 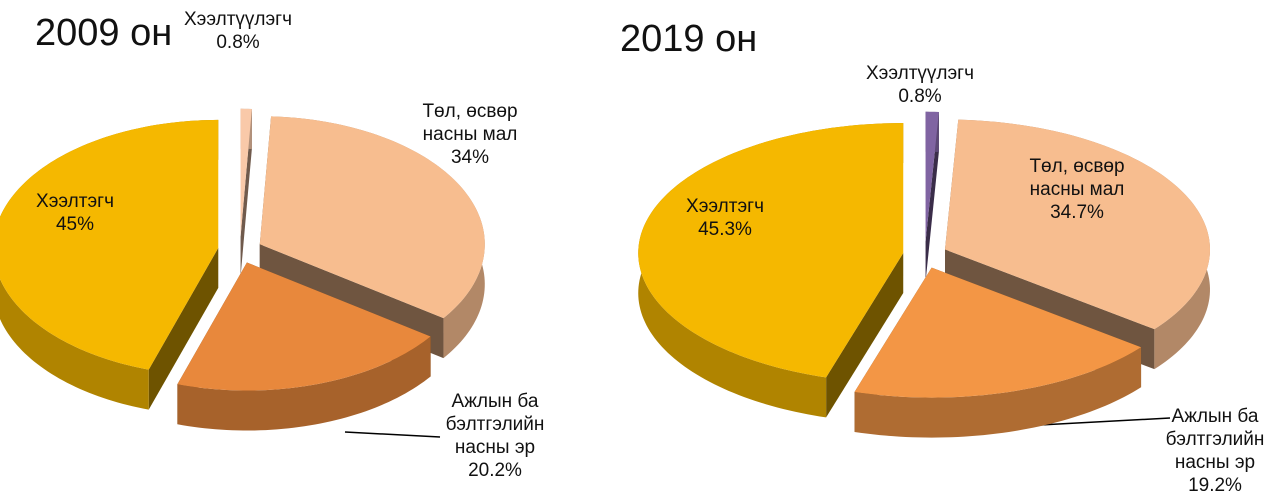 I want to click on slice-label: Ажлын ба бэлтгэлийн насны эр 19.2%, so click(x=1210, y=451).